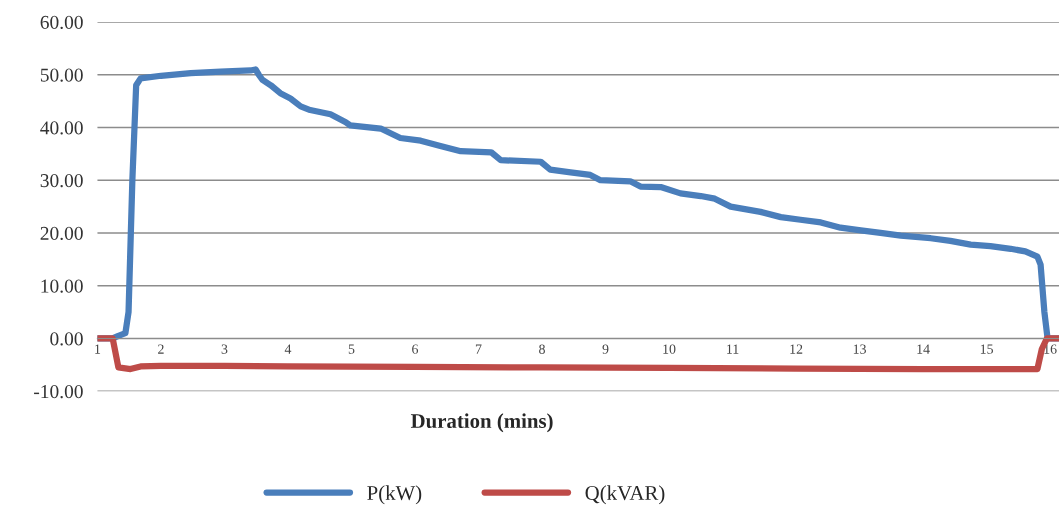  Describe the element at coordinates (1050, 349) in the screenshot. I see `x-tick-label: 16` at that location.